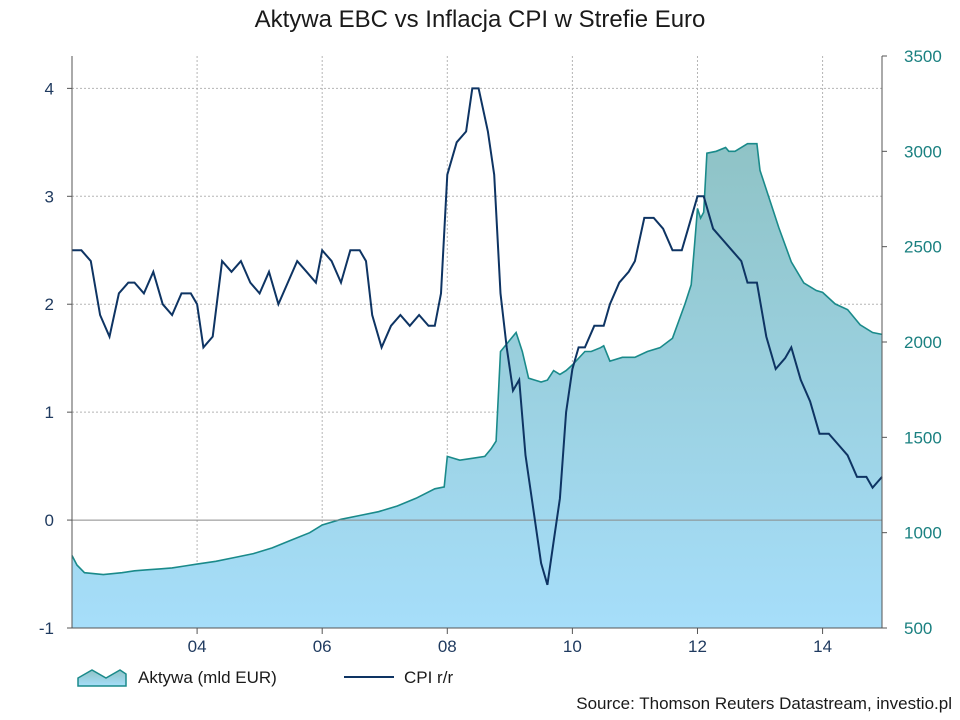 This screenshot has width=960, height=720. Describe the element at coordinates (46, 628) in the screenshot. I see `left-axis-tick-label: -1` at that location.